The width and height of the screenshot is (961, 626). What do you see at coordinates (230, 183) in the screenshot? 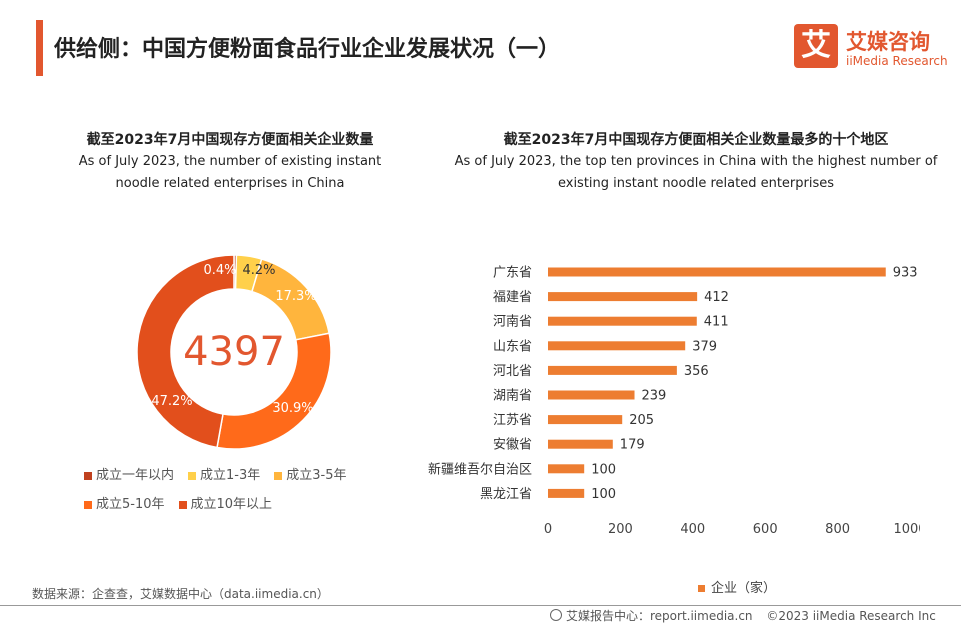
I see `donut-title-en-line2: noodle related enterprises in China` at bounding box center [230, 183].